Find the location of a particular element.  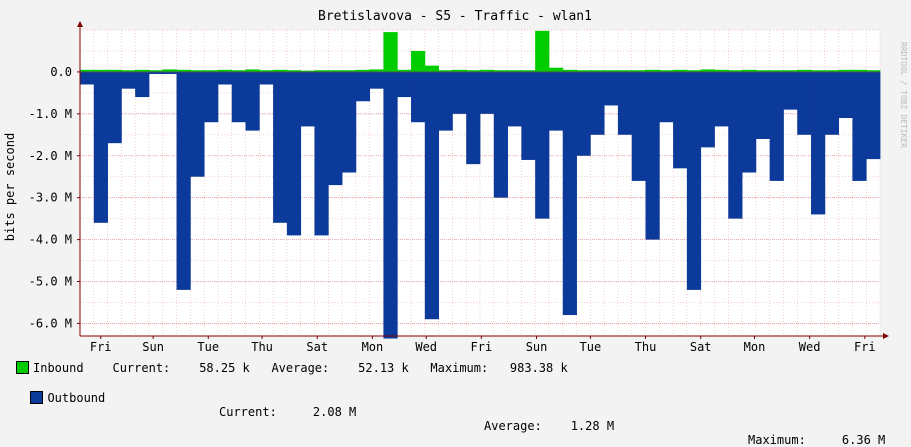

outbound-name: Outbound is located at coordinates (76, 398).